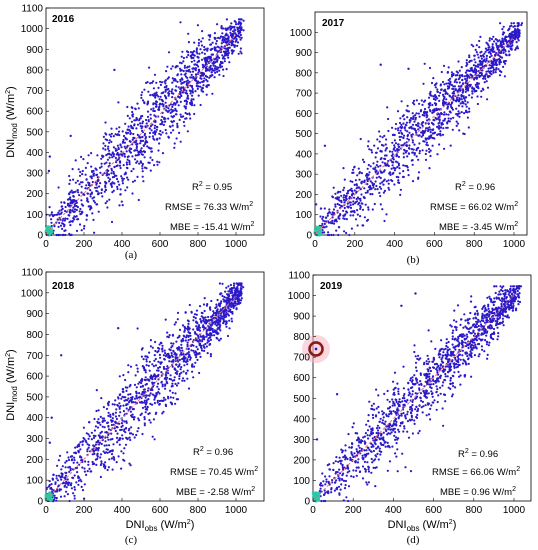 This screenshot has height=550, width=538. I want to click on y-tick-label: 700, so click(34, 356).